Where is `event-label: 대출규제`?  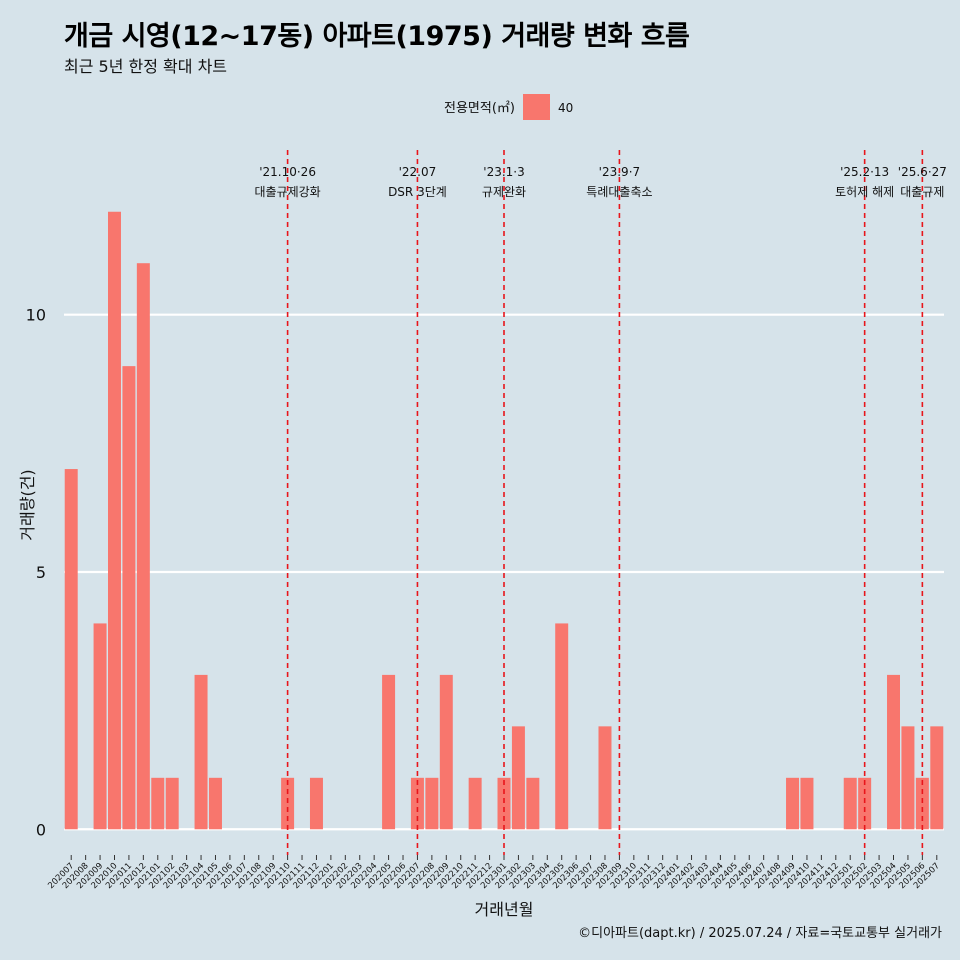 event-label: 대출규제 is located at coordinates (922, 192).